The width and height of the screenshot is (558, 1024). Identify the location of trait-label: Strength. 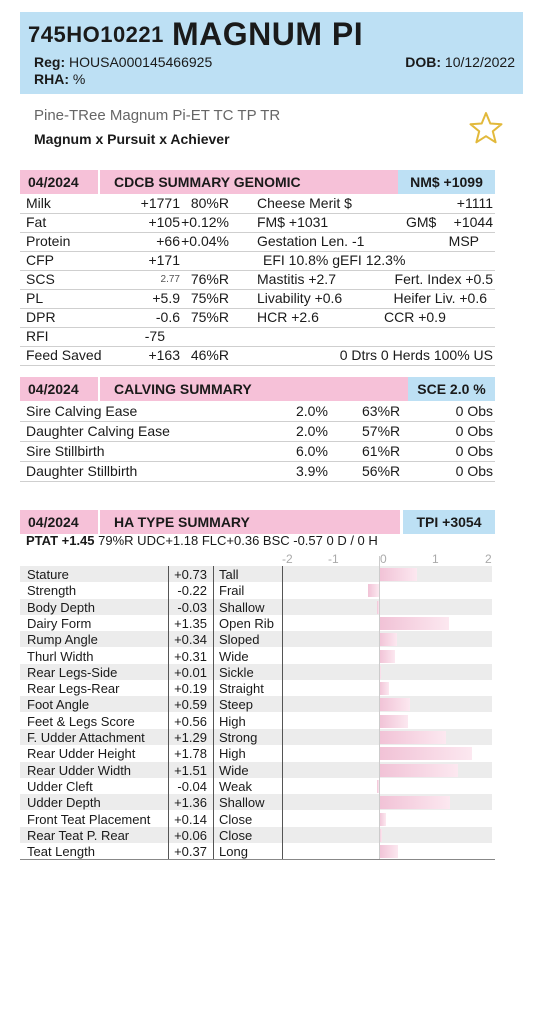
(52, 591).